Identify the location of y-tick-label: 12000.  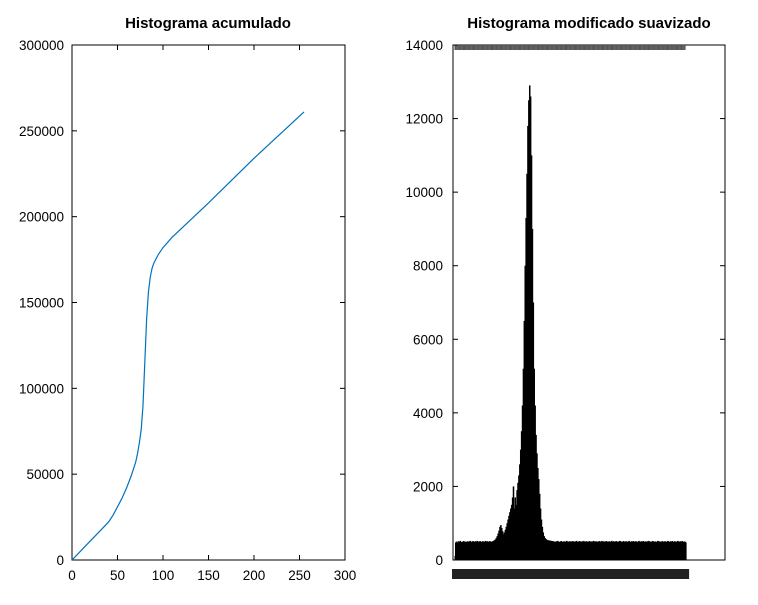
(424, 119).